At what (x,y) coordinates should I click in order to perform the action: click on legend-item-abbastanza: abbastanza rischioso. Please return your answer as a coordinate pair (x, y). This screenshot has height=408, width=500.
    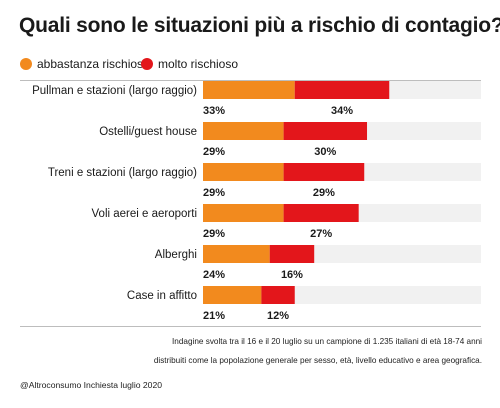
    Looking at the image, I should click on (85, 64).